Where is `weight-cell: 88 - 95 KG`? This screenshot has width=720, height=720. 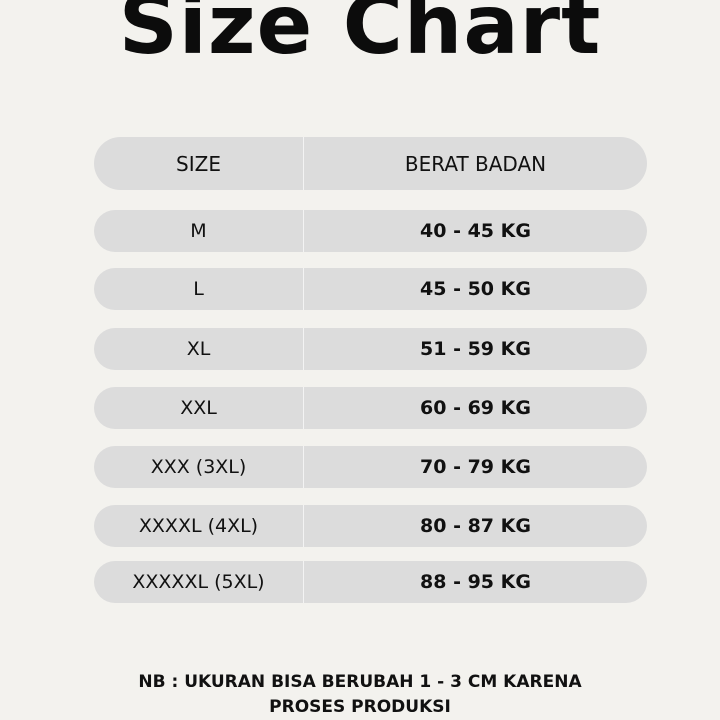 weight-cell: 88 - 95 KG is located at coordinates (475, 582).